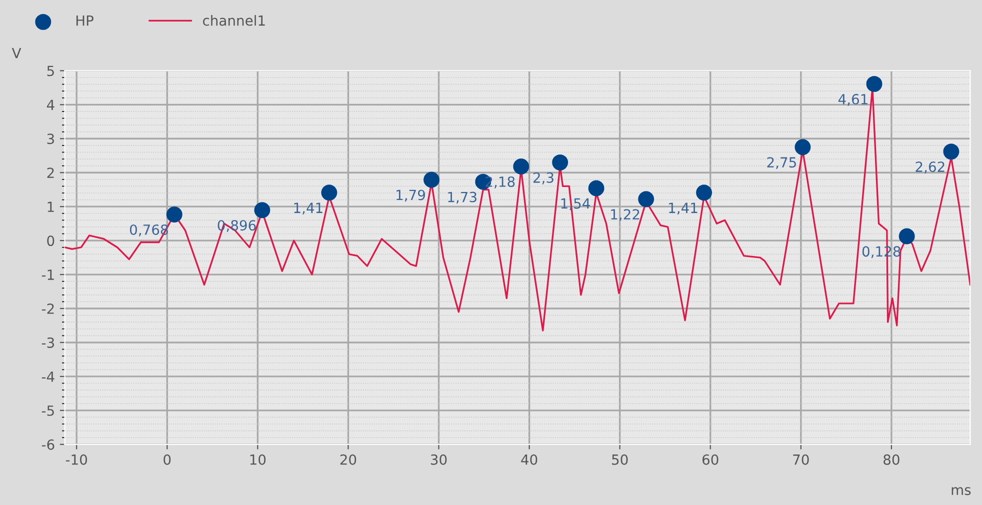  Describe the element at coordinates (48, 444) in the screenshot. I see `y-tick-label: -6` at that location.